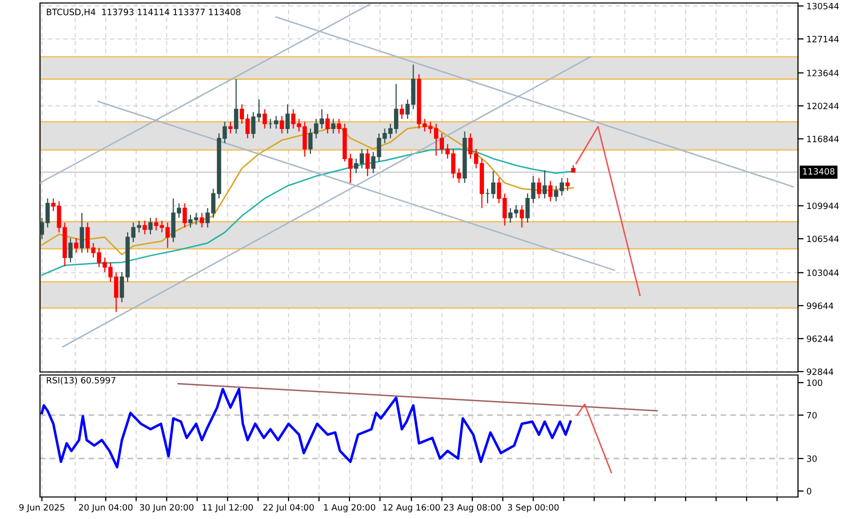  Describe the element at coordinates (288, 508) in the screenshot. I see `x-tick-label: 22 Jul 04:00` at that location.